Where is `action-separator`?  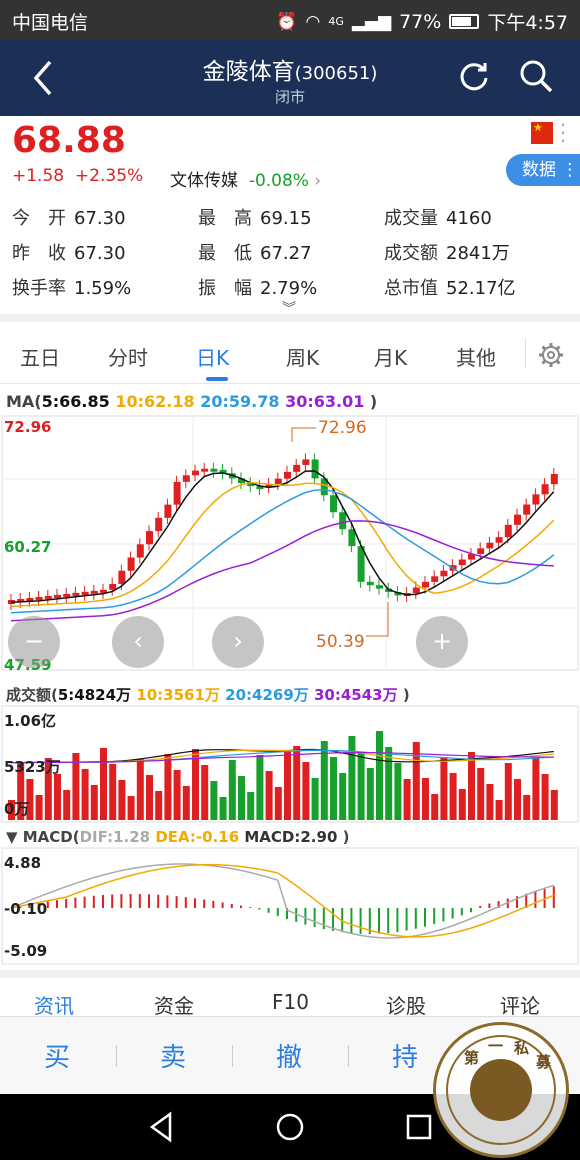
action-separator is located at coordinates (232, 1056).